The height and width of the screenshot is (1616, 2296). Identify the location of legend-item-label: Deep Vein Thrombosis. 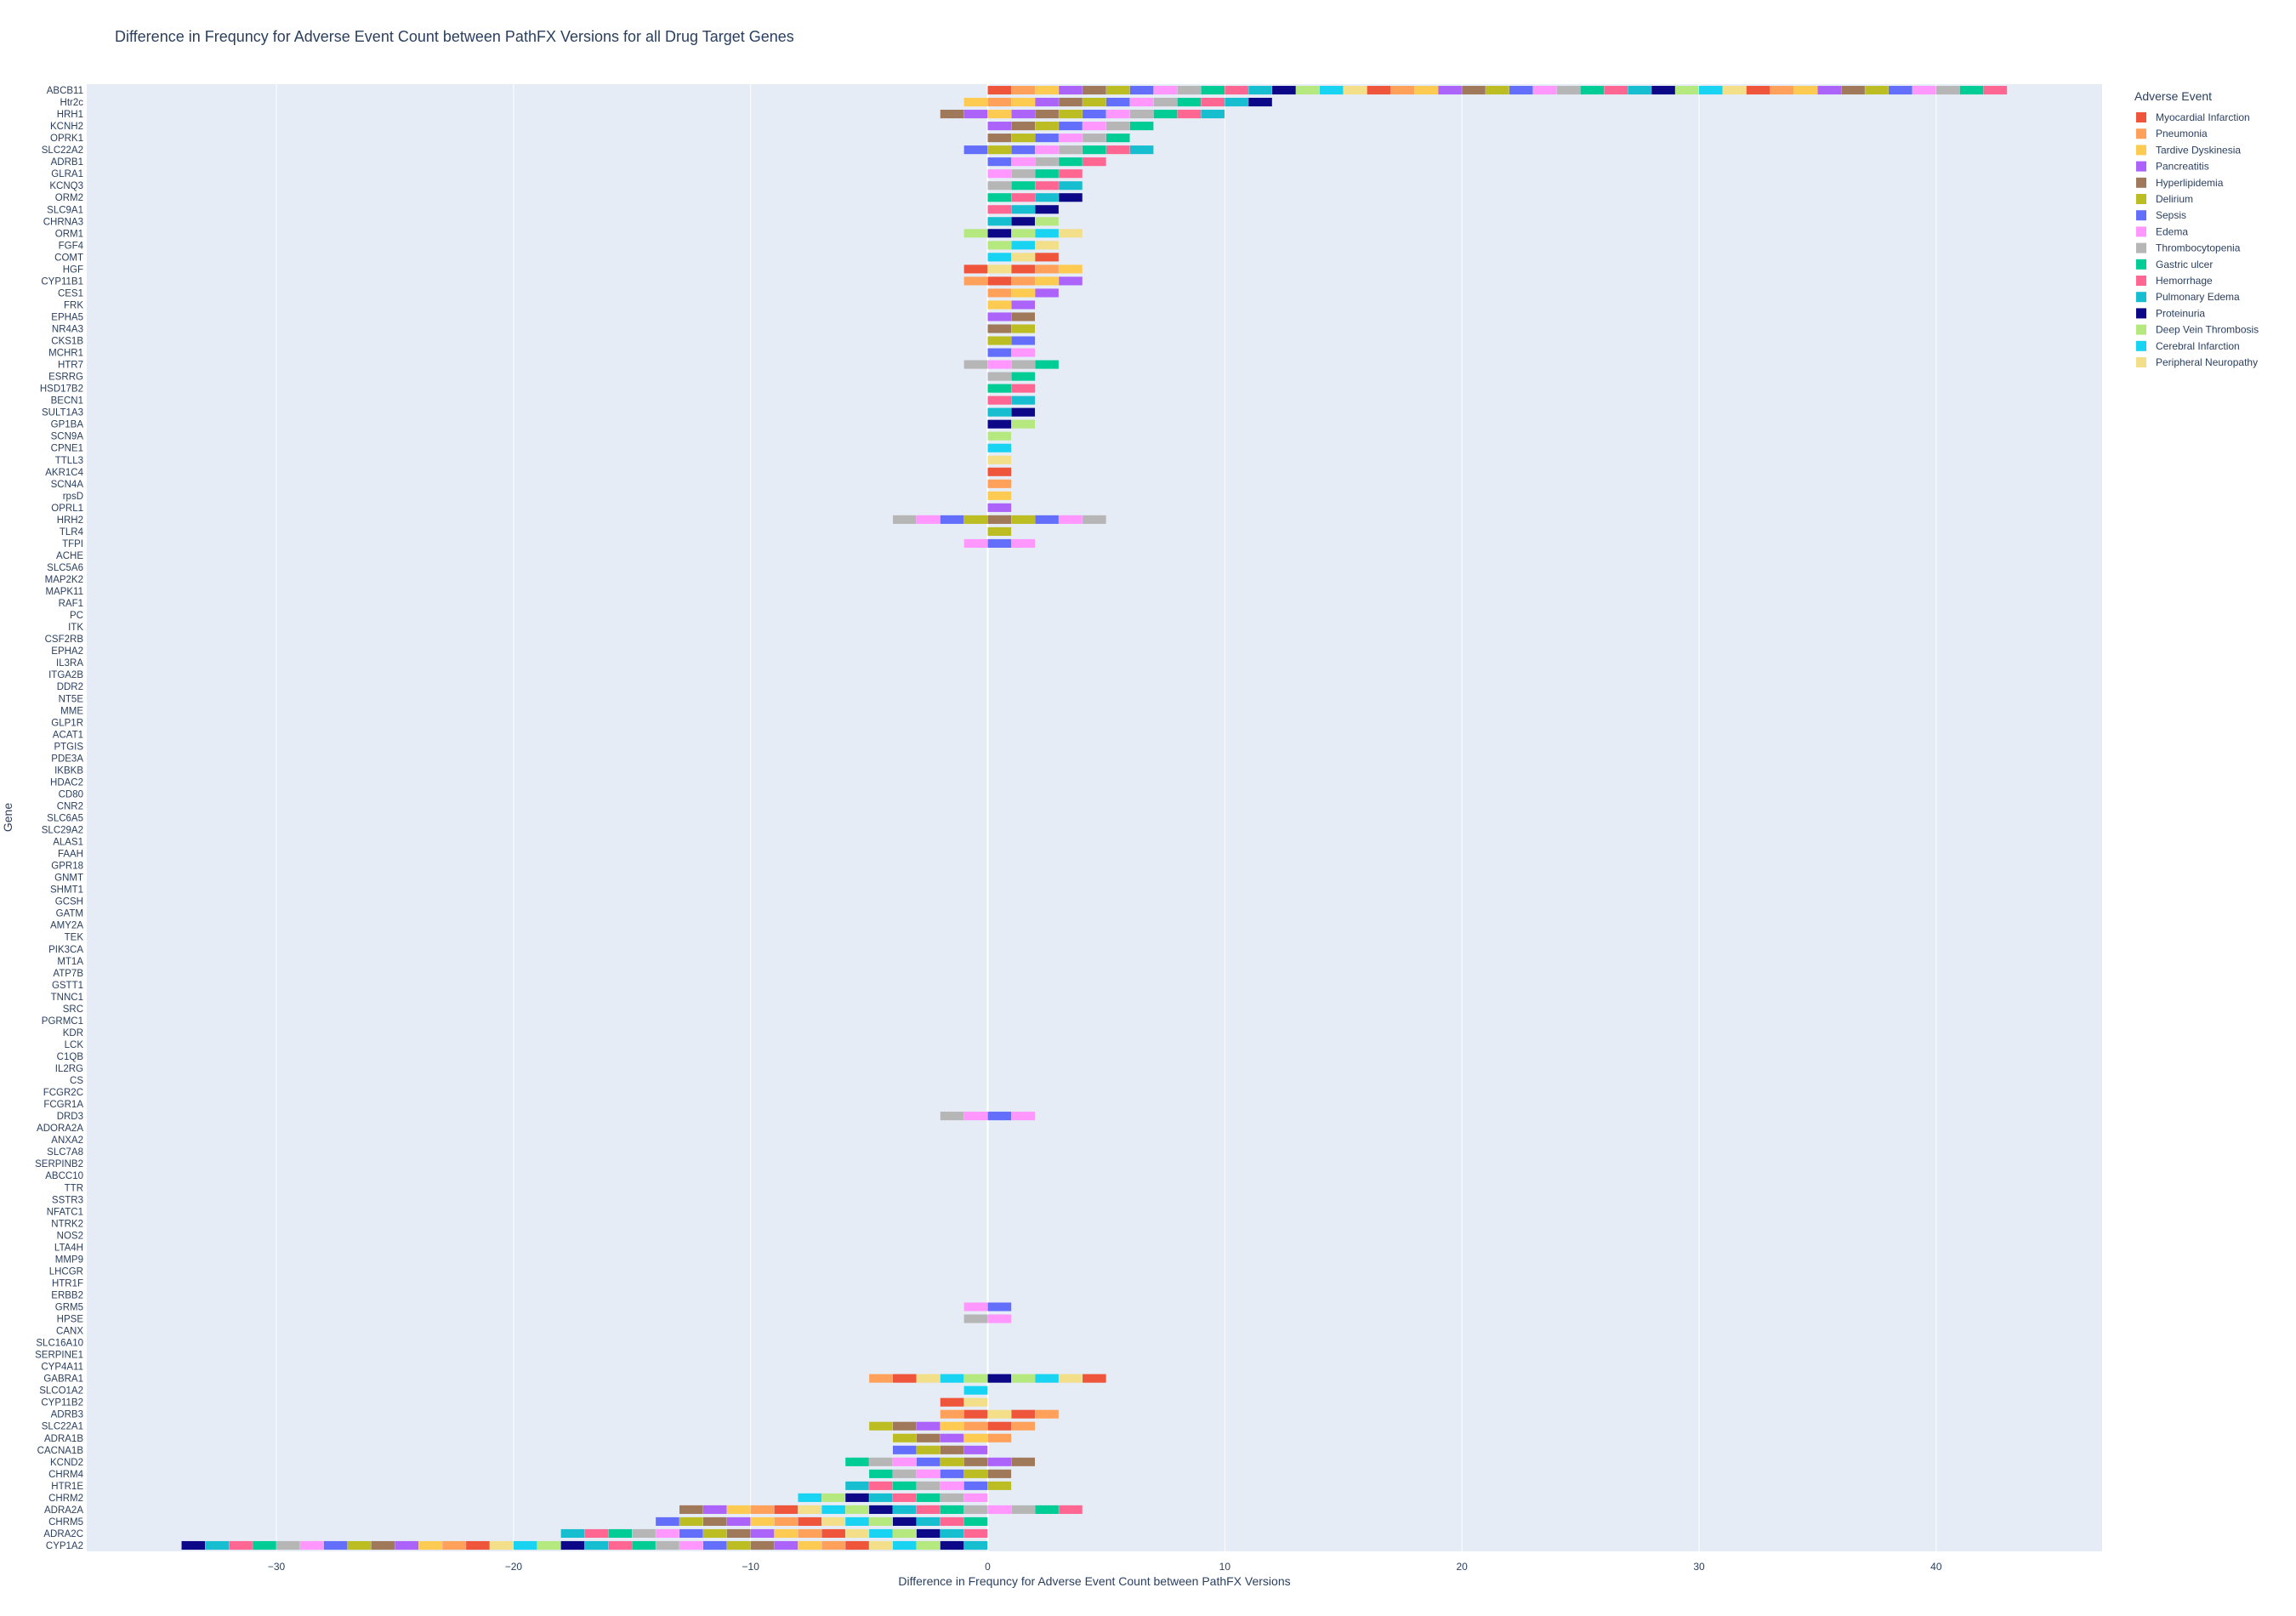
(2207, 330).